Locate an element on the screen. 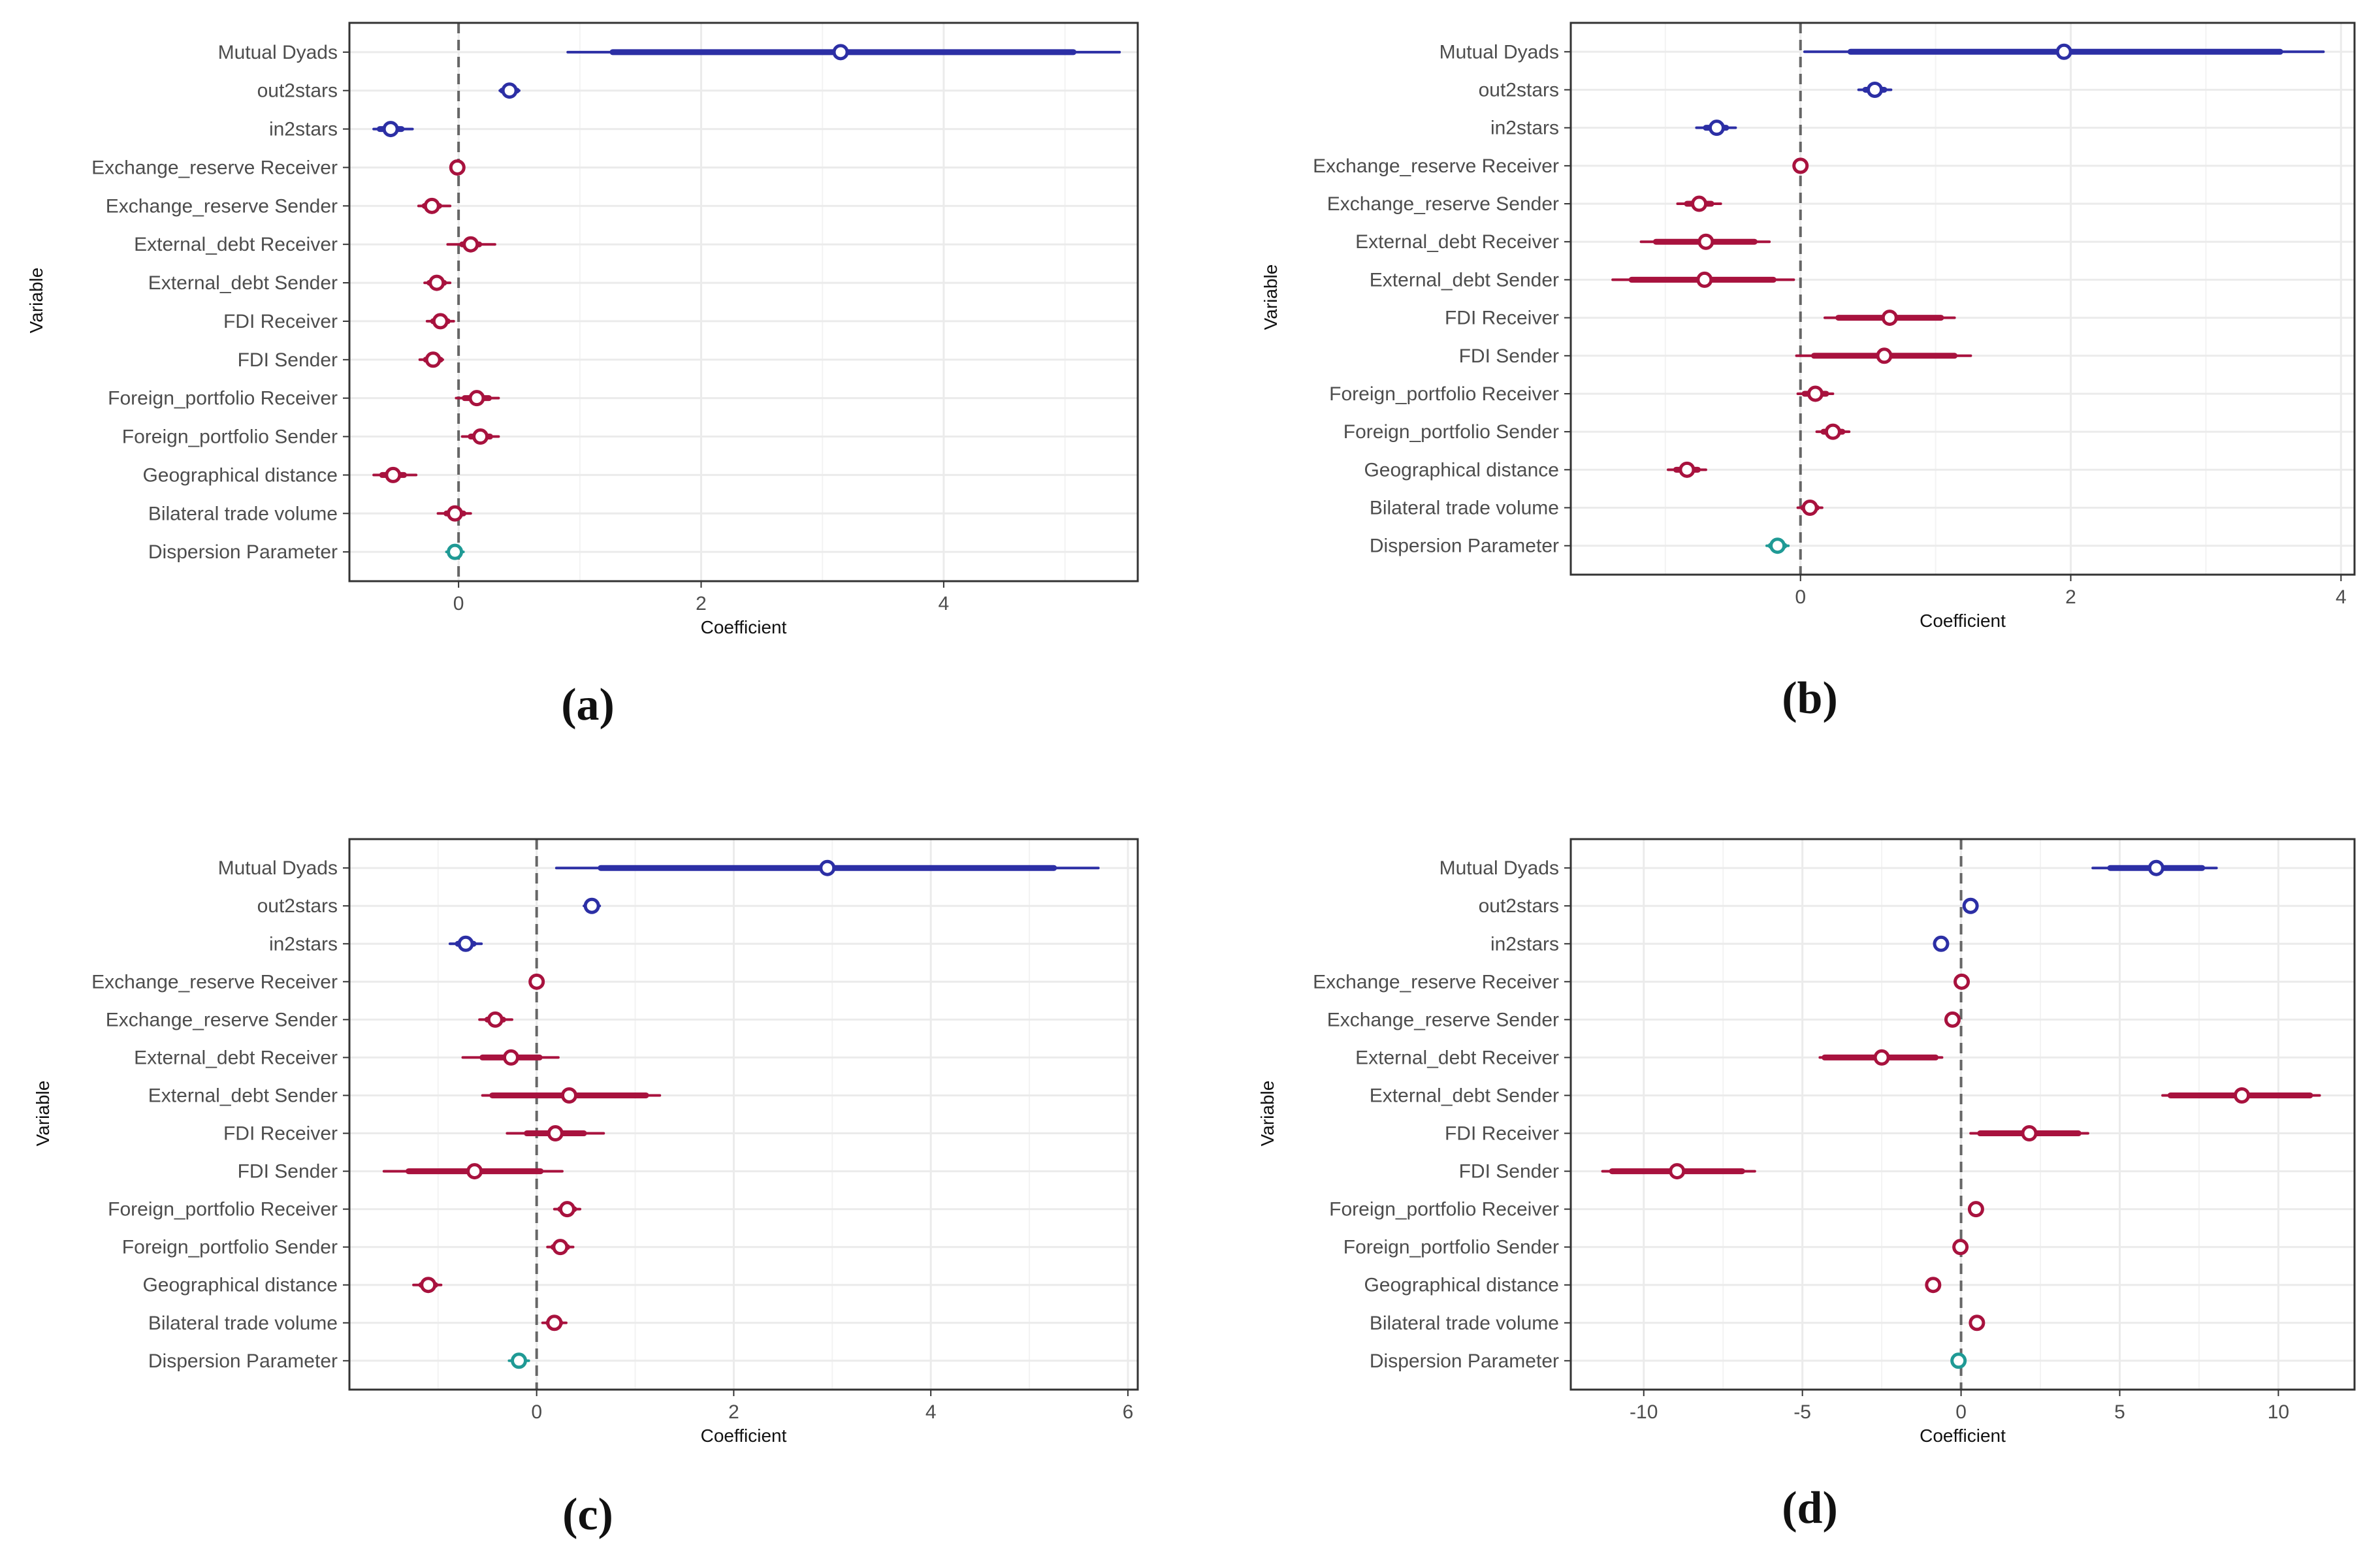 Image resolution: width=2380 pixels, height=1562 pixels. panel-label-b: (b) is located at coordinates (1810, 698).